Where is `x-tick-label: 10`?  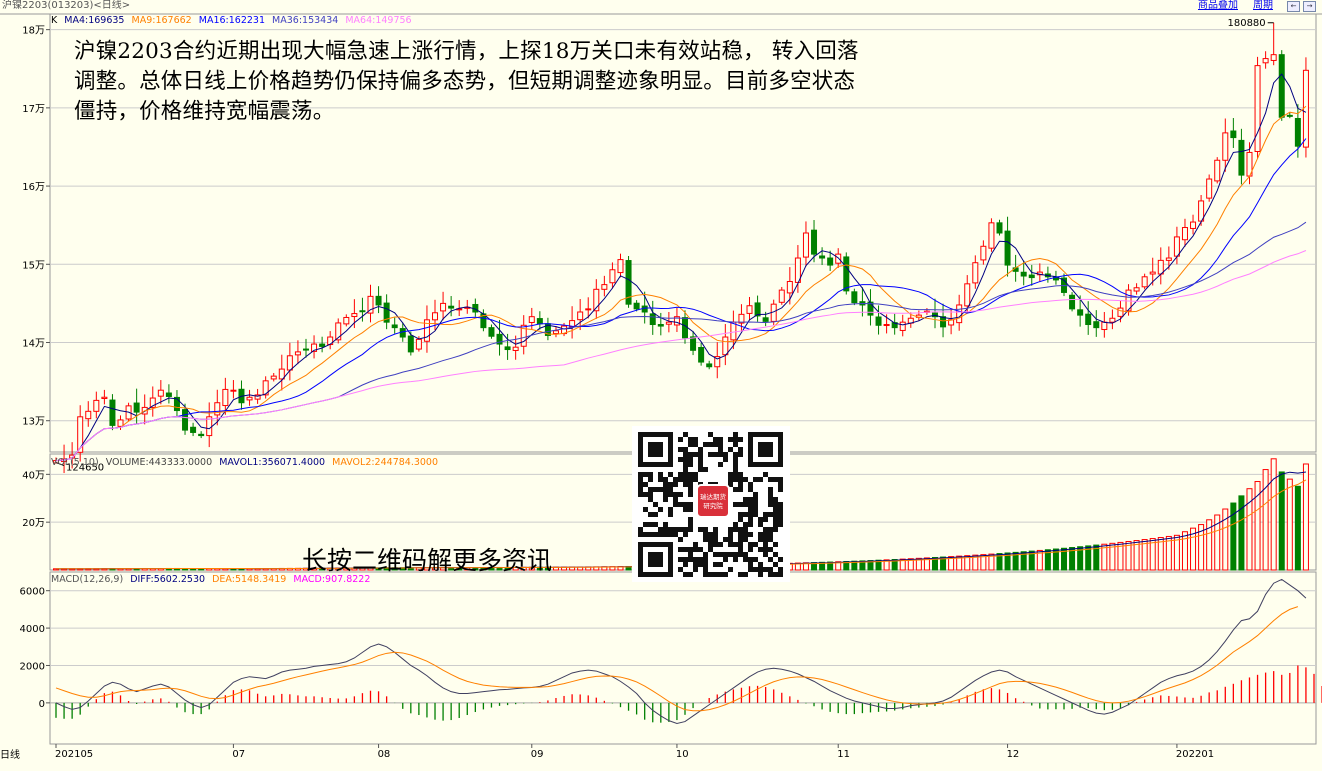 x-tick-label: 10 is located at coordinates (682, 754).